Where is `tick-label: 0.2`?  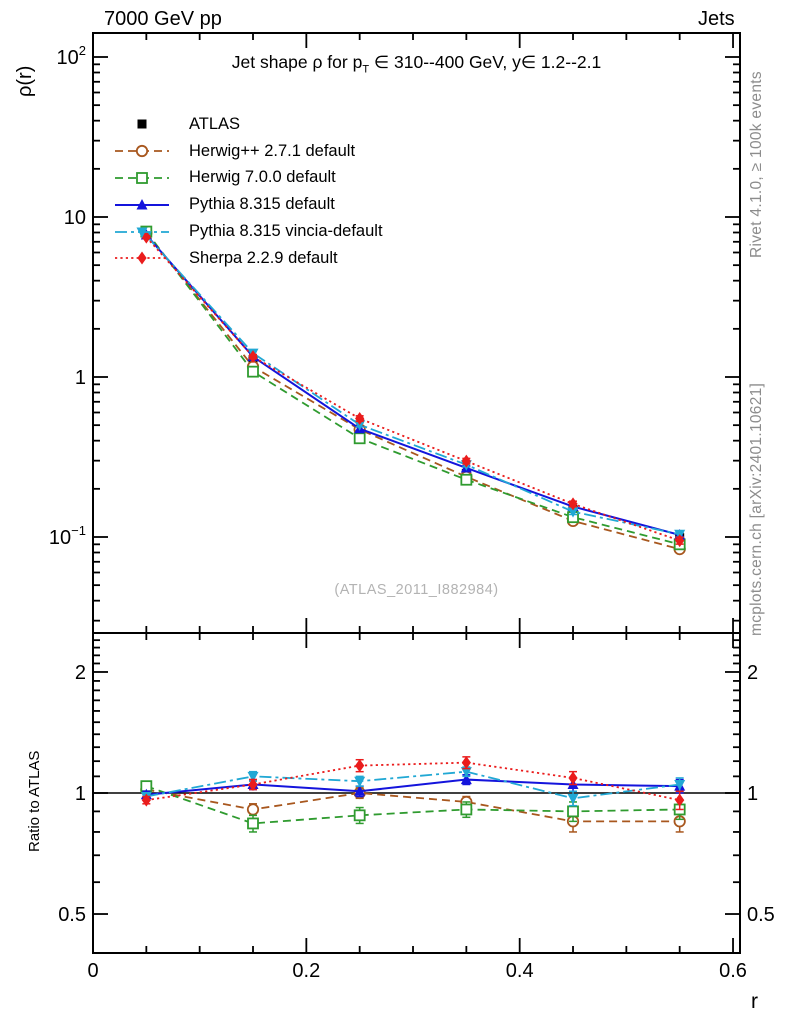 tick-label: 0.2 is located at coordinates (306, 971).